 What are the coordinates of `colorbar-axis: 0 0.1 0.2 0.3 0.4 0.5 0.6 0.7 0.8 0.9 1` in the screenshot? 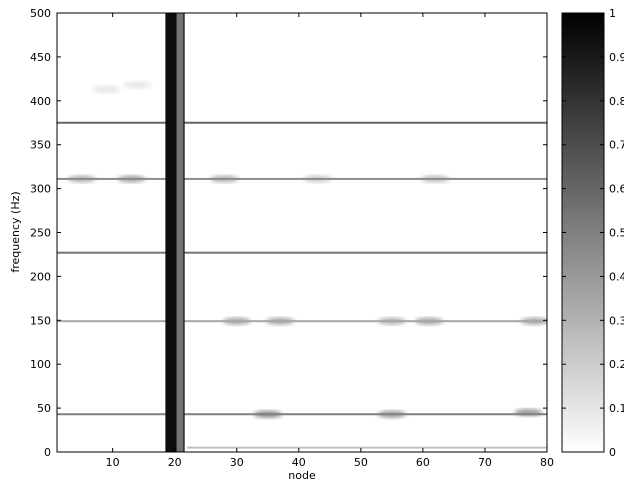 It's located at (593, 233).